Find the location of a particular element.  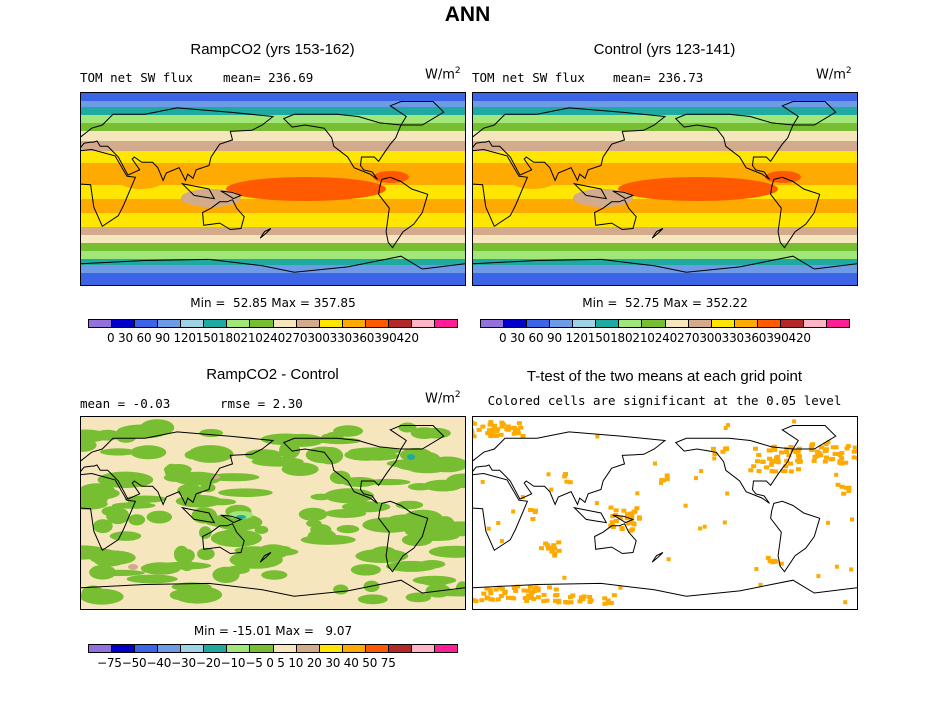

panel-title-difference: RampCO2 - Control is located at coordinates (272, 374).